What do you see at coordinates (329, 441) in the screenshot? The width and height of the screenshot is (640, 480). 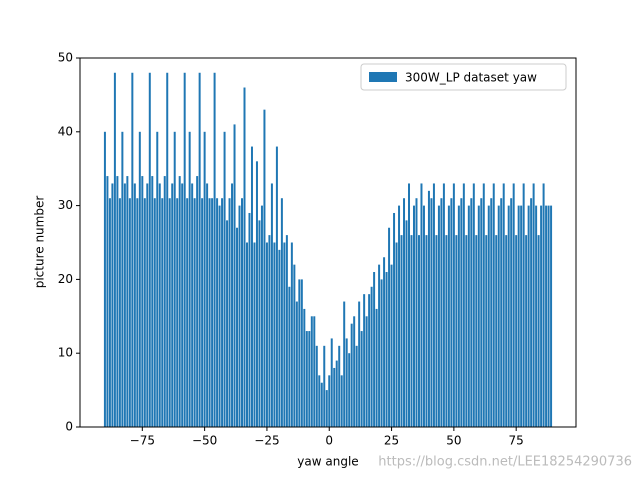 I see `x-tick-label: 0` at bounding box center [329, 441].